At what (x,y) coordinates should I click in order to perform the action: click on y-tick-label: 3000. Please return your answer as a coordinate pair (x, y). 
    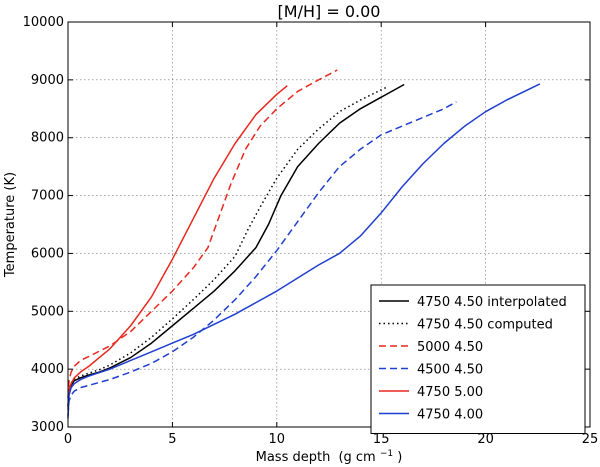
    Looking at the image, I should click on (47, 427).